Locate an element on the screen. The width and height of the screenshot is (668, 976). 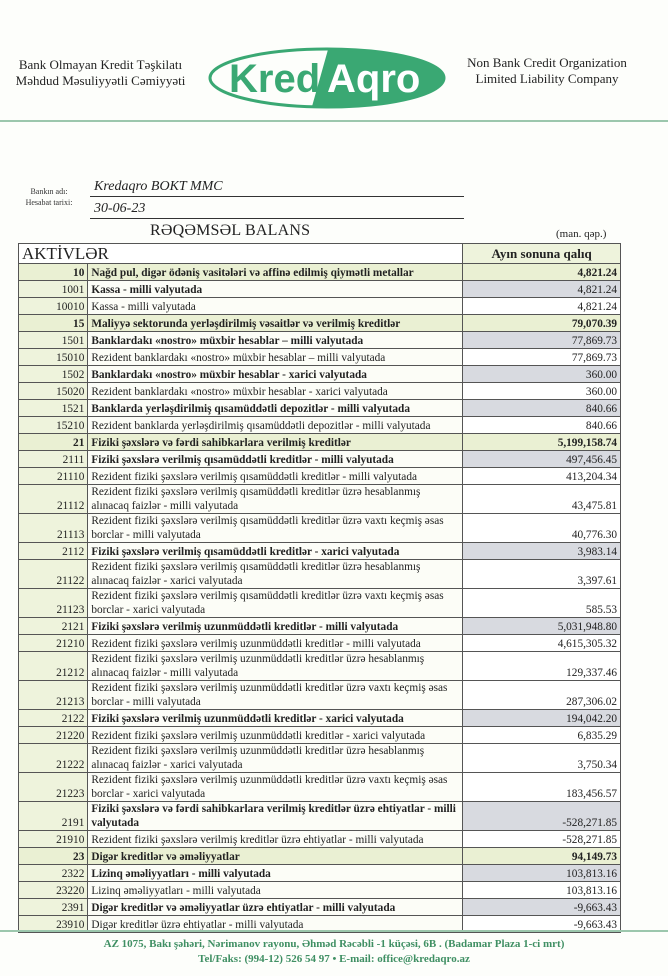
logo-text-kred: Kred is located at coordinates (274, 79).